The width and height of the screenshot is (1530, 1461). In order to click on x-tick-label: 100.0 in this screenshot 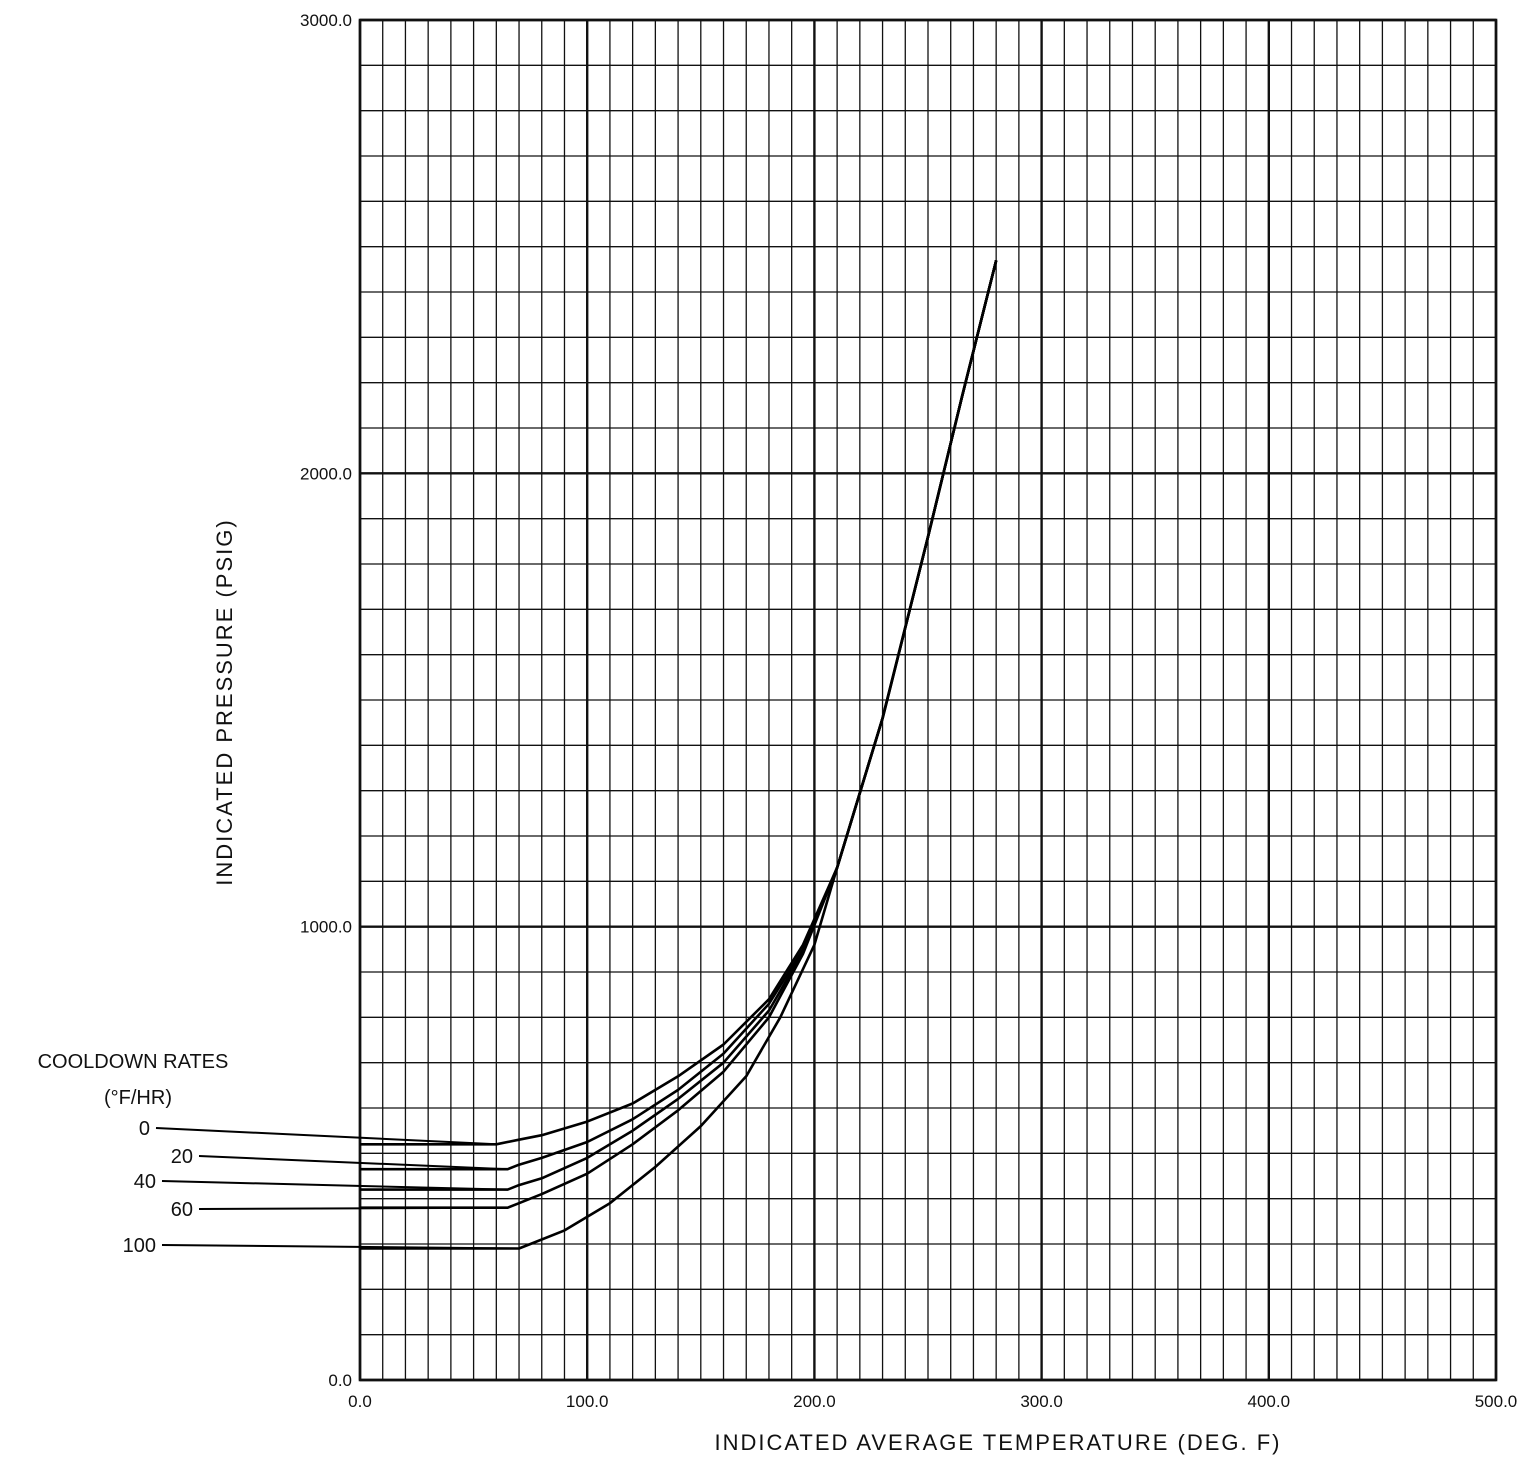, I will do `click(587, 1401)`.